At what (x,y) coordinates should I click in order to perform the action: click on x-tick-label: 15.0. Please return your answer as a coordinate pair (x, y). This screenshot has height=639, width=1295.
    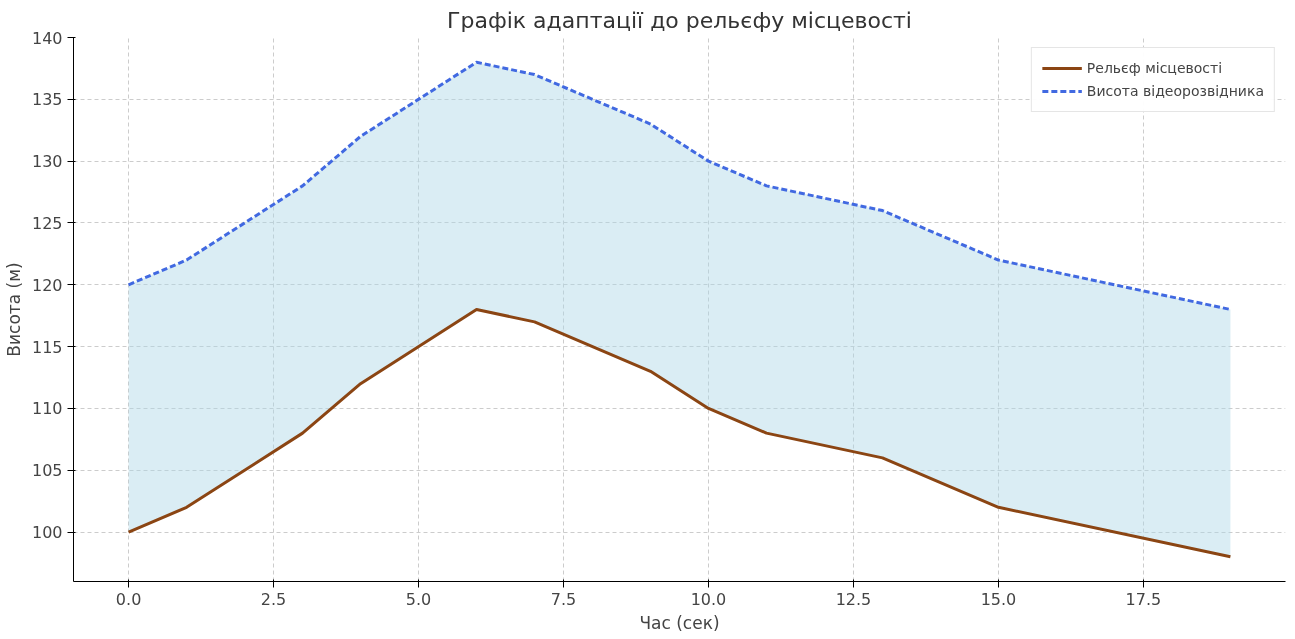
    Looking at the image, I should click on (998, 599).